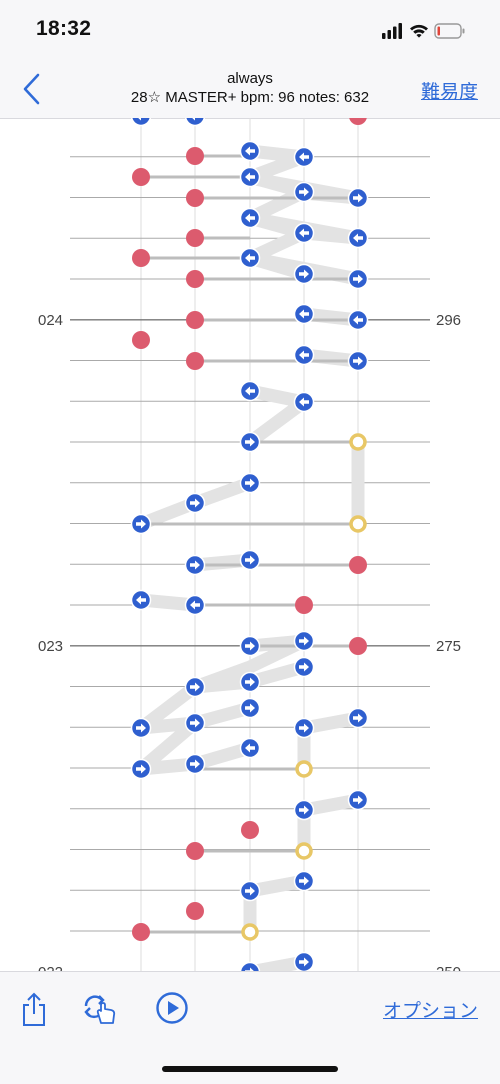 The height and width of the screenshot is (1084, 500). I want to click on share-button, so click(34, 1012).